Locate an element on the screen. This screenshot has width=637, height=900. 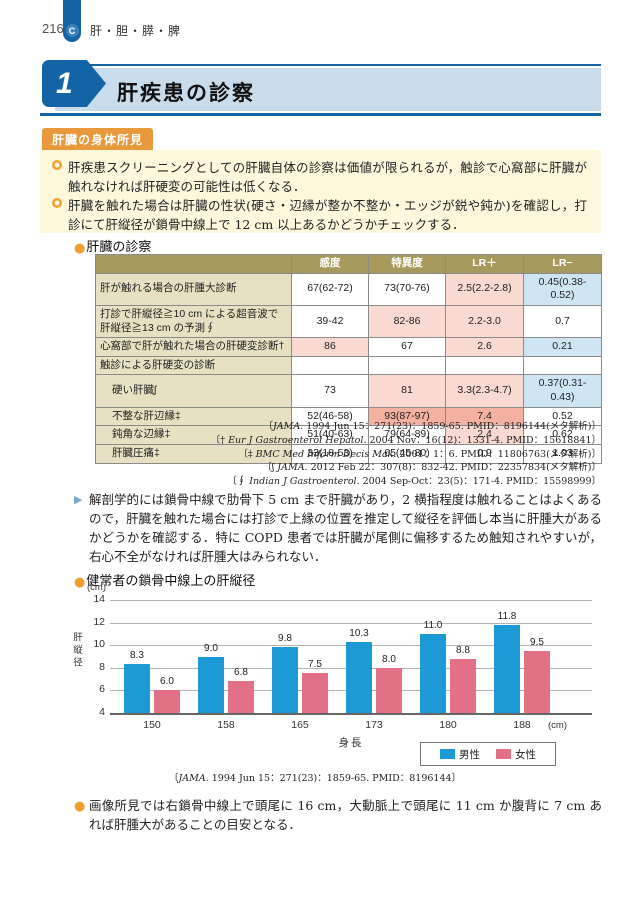
chapter-title: 肝・胆・膵・脾 is located at coordinates (136, 31).